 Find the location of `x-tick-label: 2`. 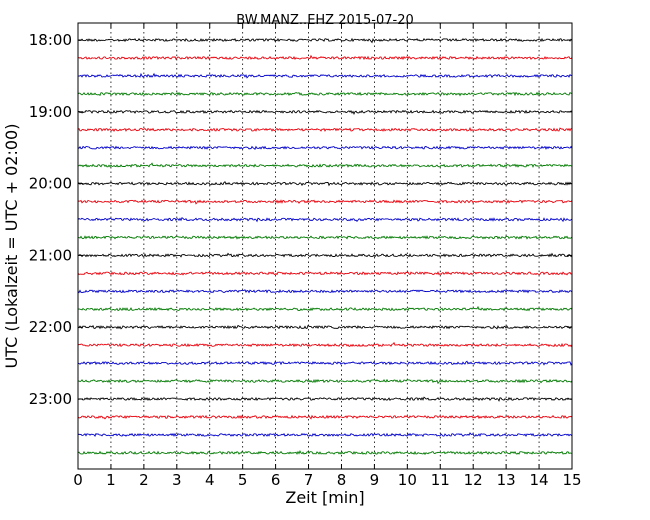

x-tick-label: 2 is located at coordinates (144, 480).